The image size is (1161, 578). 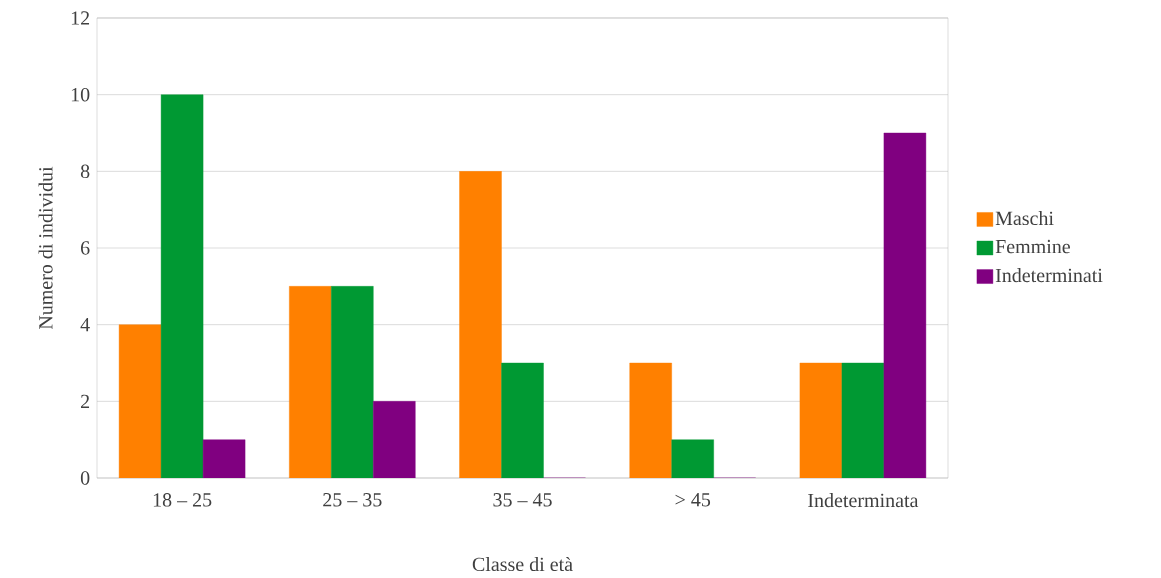 What do you see at coordinates (80, 94) in the screenshot?
I see `y-tick-label: 10` at bounding box center [80, 94].